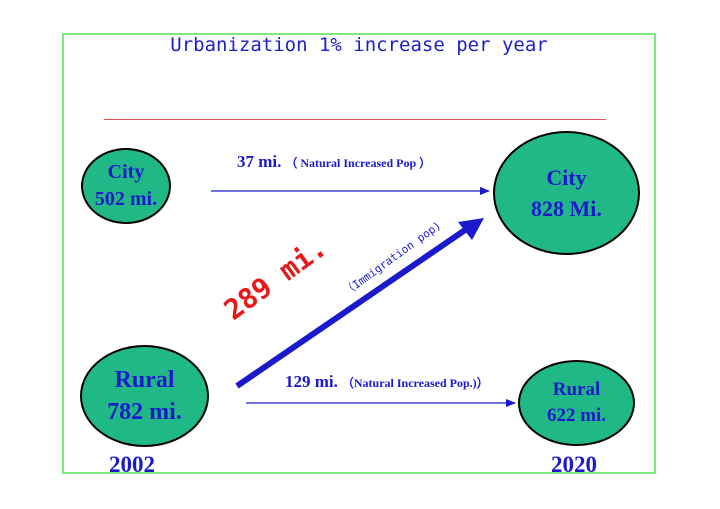 This screenshot has height=509, width=720. What do you see at coordinates (352, 307) in the screenshot?
I see `immigration-arrow-shaft` at bounding box center [352, 307].